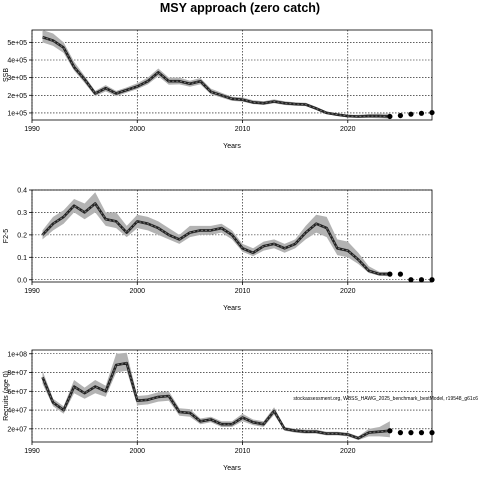 This screenshot has width=480, height=480. Describe the element at coordinates (137, 291) in the screenshot. I see `f-x-tick-label: 2000` at that location.